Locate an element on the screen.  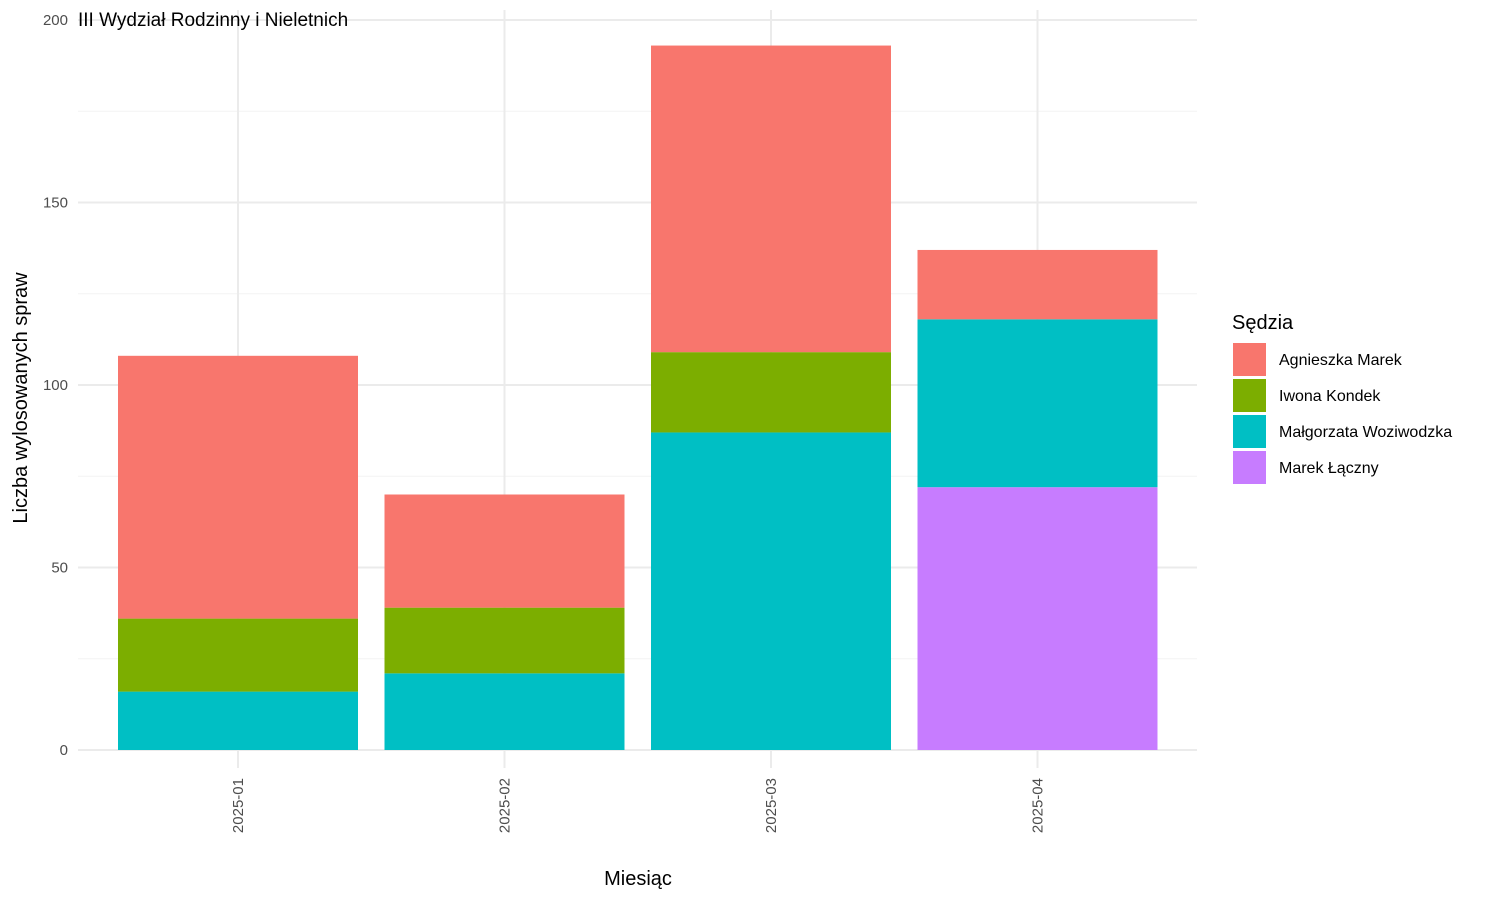
y-axis-title: Liczba wylosowanych spraw is located at coordinates (21, 398).